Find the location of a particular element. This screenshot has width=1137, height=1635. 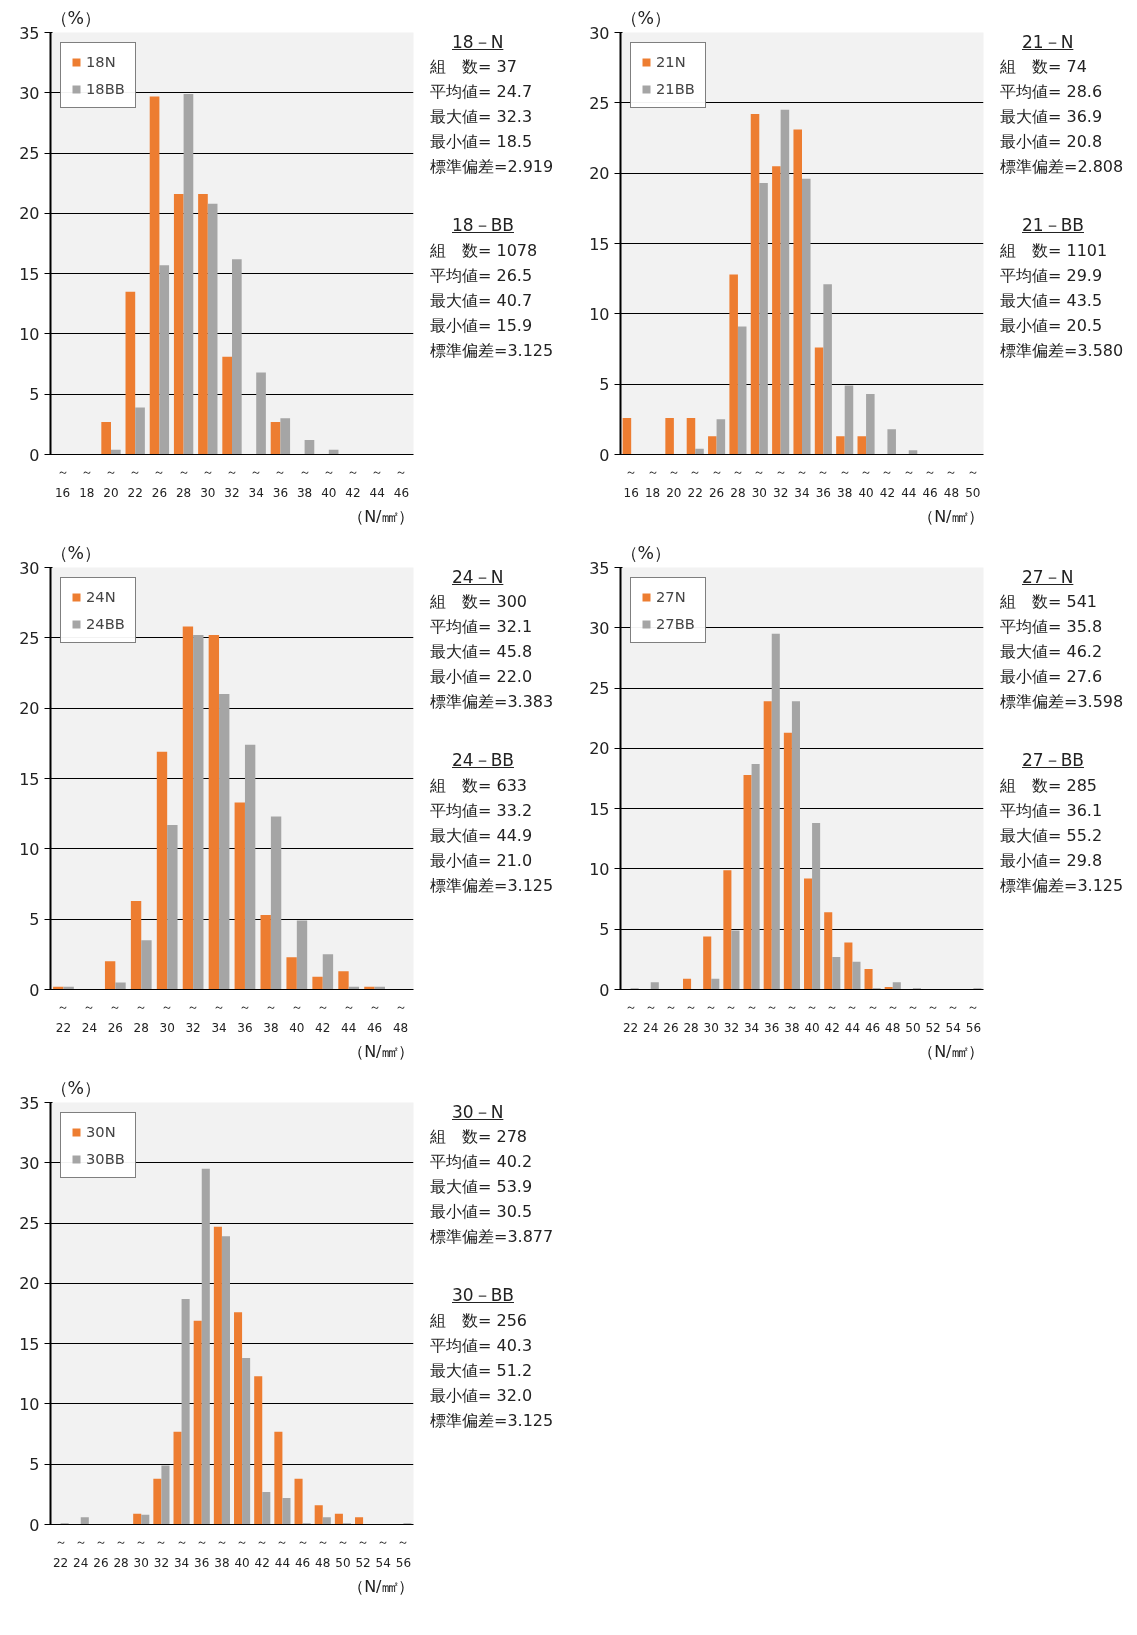

category-label: ～ 20 is located at coordinates (111, 482).